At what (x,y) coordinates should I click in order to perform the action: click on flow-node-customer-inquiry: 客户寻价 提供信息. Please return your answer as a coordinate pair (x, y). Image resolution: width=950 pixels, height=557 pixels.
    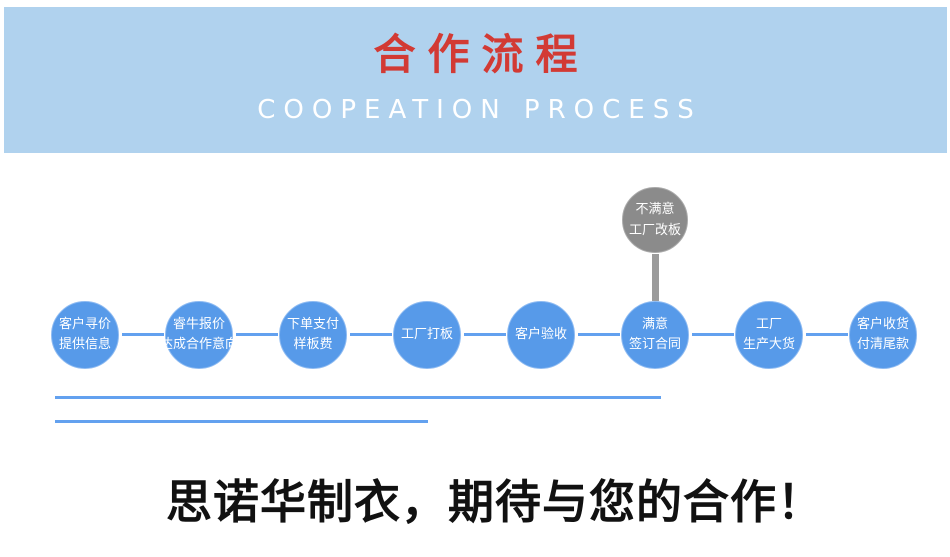
    Looking at the image, I should click on (85, 335).